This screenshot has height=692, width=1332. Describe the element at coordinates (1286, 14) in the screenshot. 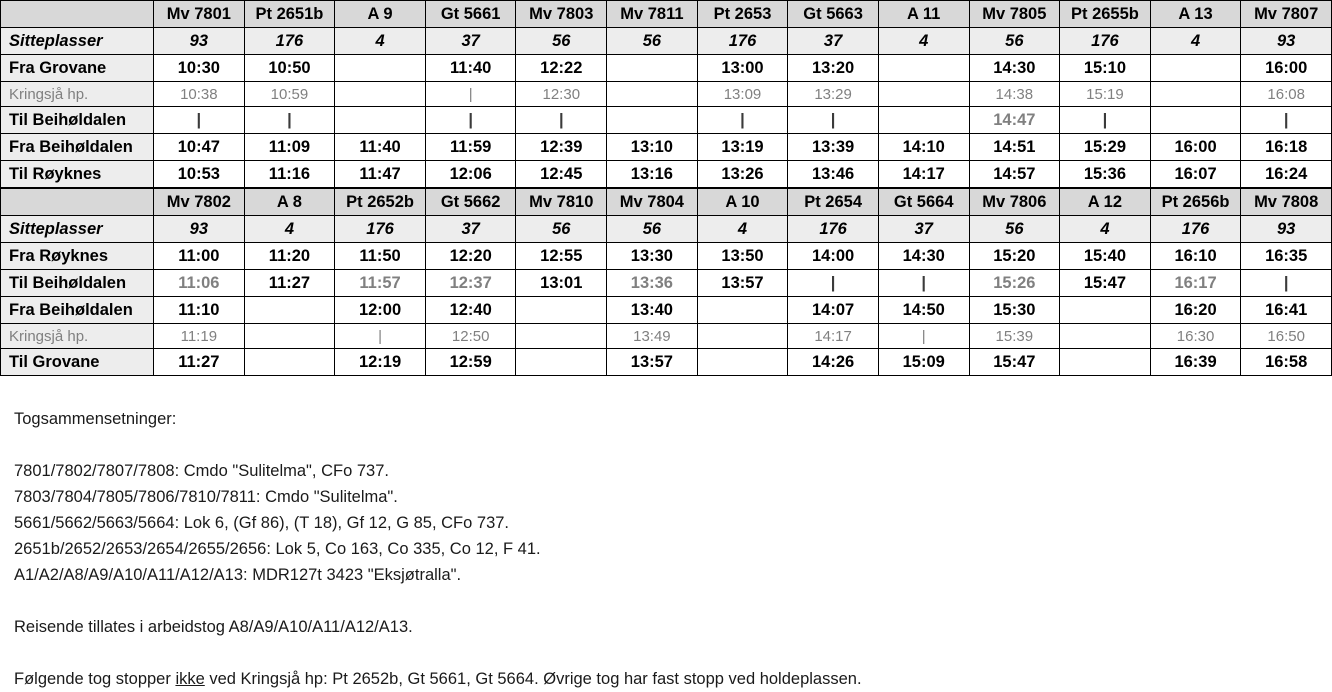

I see `train-id-header: Mv 7807` at that location.